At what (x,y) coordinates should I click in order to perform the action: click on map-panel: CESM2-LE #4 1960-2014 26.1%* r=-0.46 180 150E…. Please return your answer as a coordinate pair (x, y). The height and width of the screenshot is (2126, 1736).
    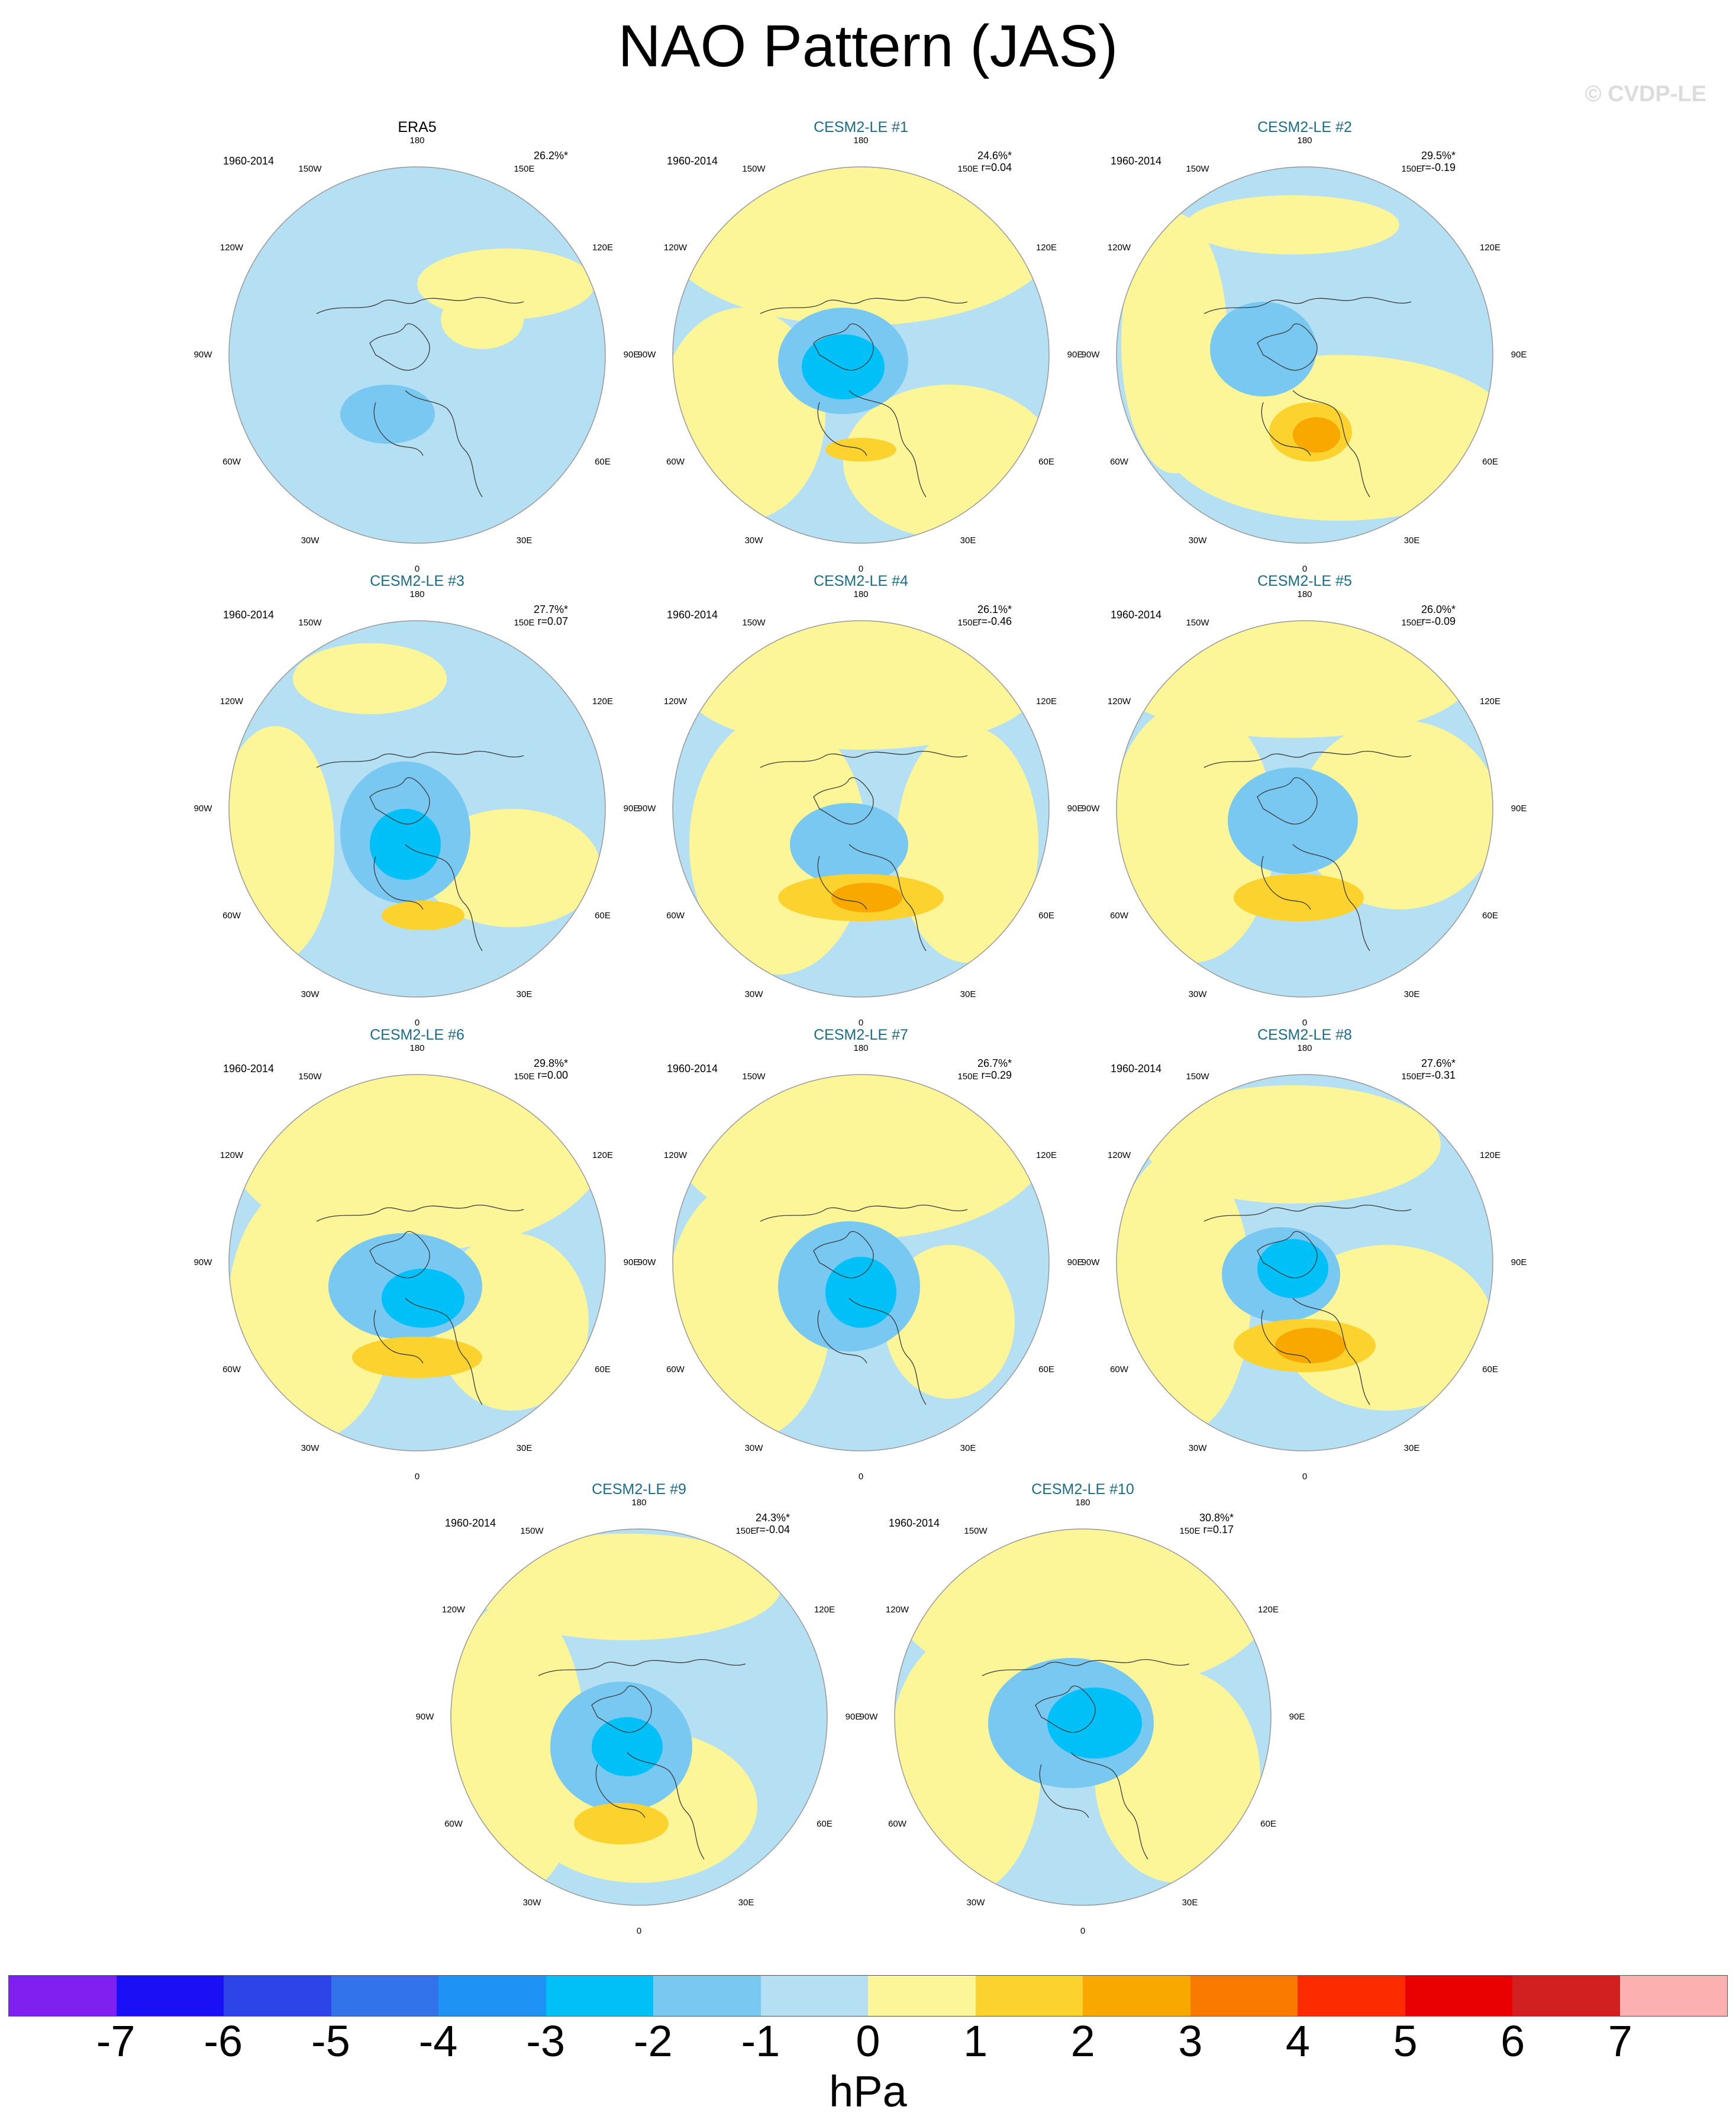
    Looking at the image, I should click on (860, 800).